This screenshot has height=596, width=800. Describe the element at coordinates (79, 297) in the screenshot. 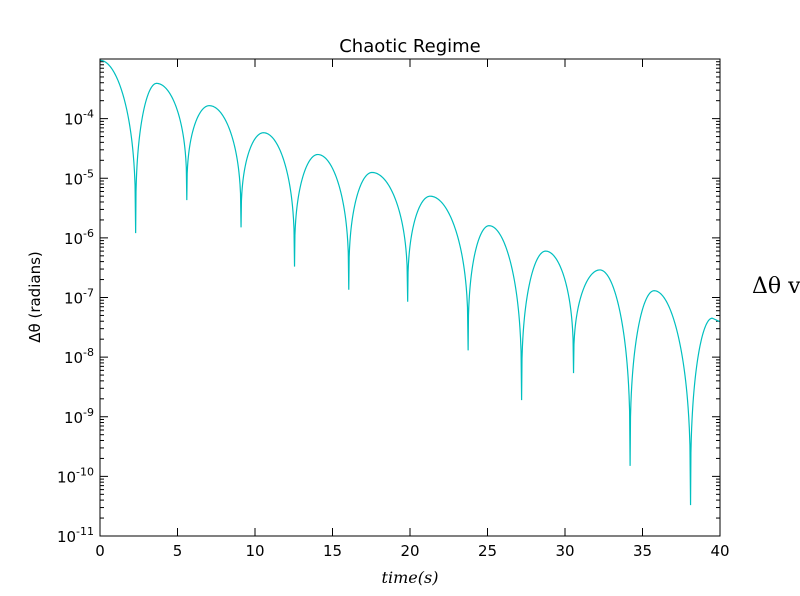

I see `y-tick-label: 10⁻⁷` at that location.